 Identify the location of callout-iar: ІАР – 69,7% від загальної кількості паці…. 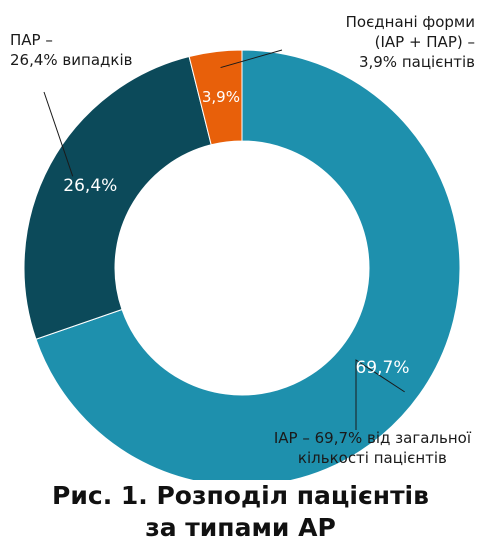
(372, 448).